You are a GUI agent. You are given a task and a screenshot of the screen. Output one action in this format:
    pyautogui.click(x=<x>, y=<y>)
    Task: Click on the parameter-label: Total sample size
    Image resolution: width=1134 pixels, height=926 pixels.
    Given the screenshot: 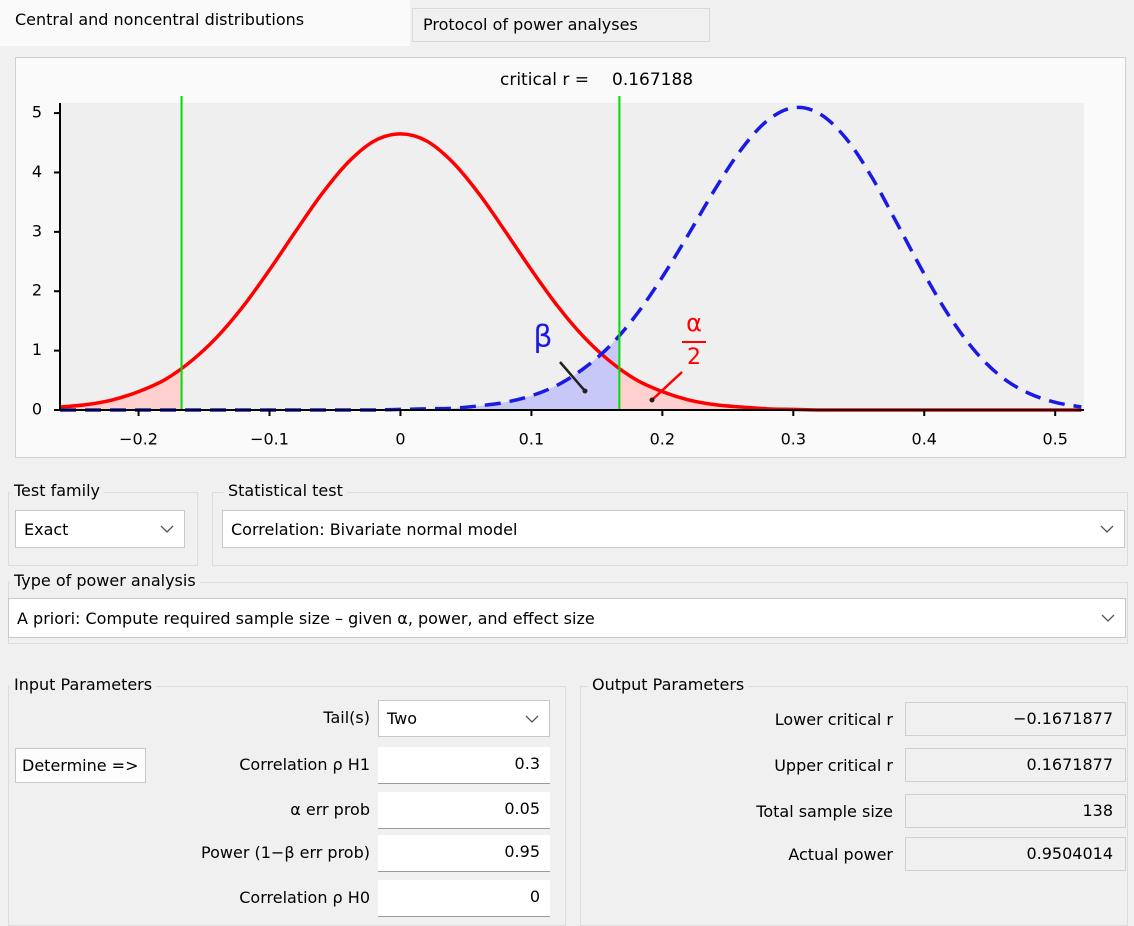 What is the action you would take?
    pyautogui.click(x=824, y=811)
    